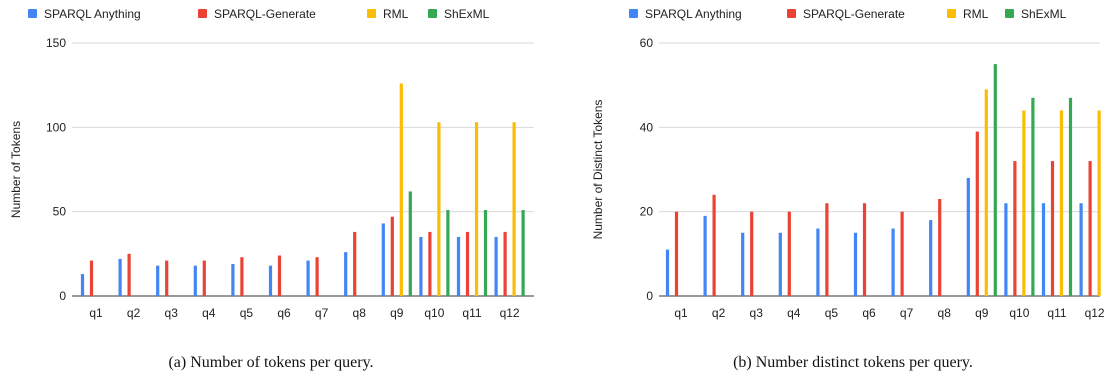  I want to click on bar-sparql-generate-q10, so click(1015, 228).